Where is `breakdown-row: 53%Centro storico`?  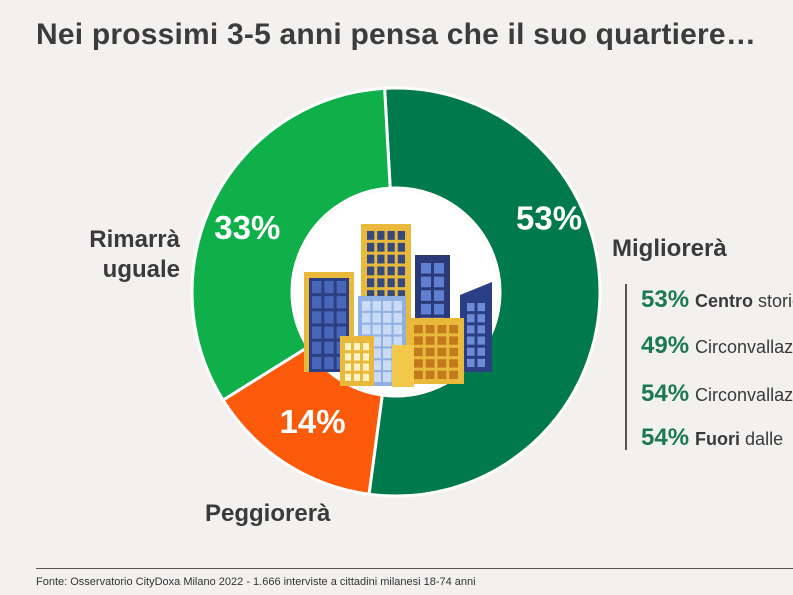 breakdown-row: 53%Centro storico is located at coordinates (717, 300).